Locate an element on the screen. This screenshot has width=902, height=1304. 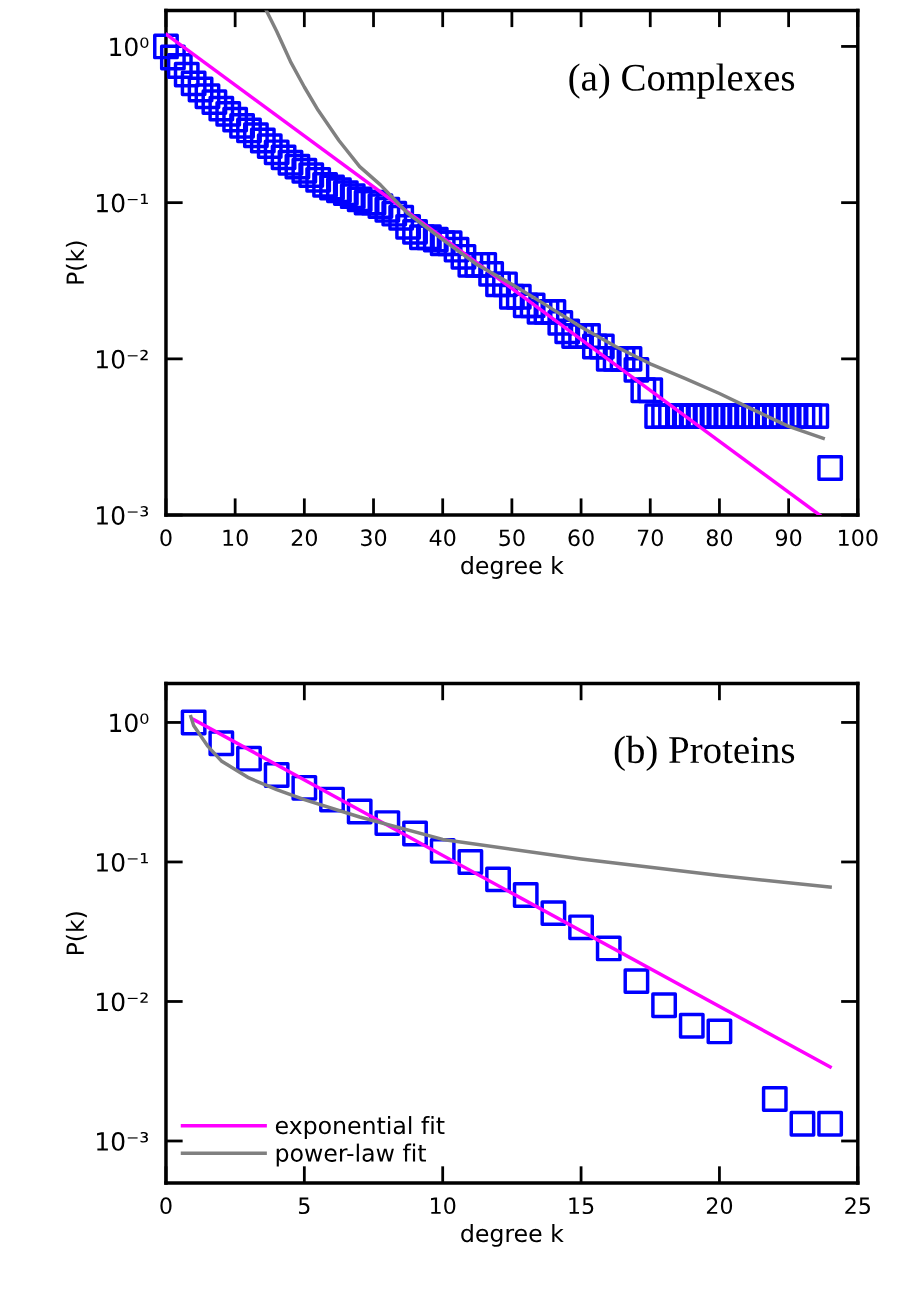
x-tick-label: 100 is located at coordinates (858, 538).